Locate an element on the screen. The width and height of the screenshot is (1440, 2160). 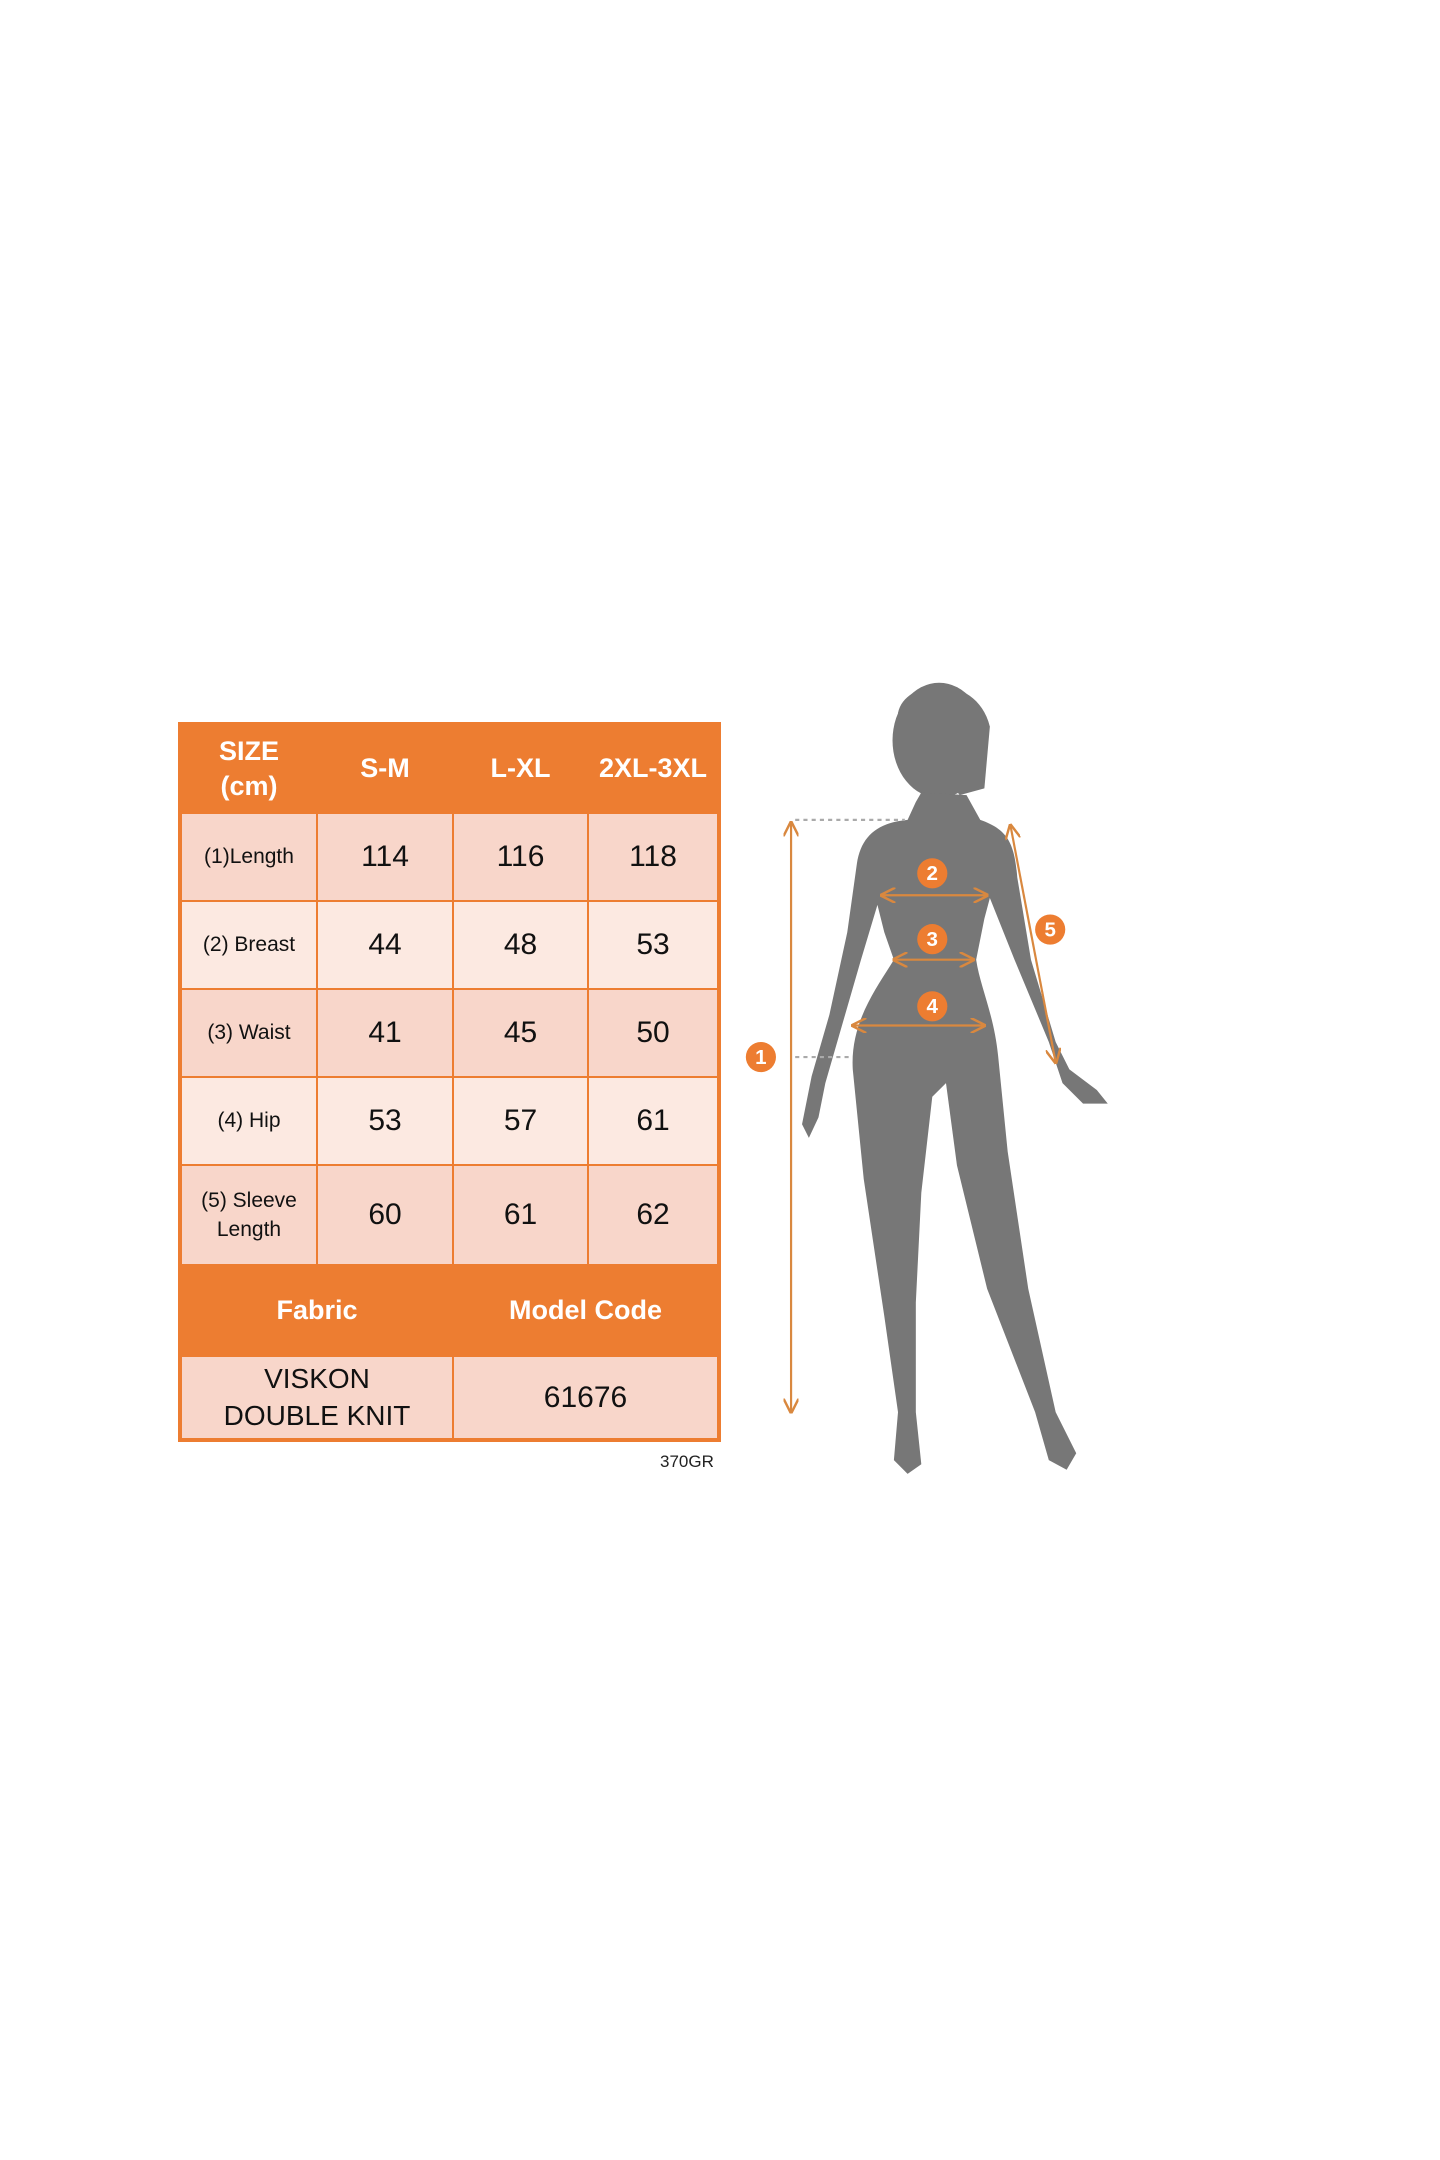
table-row: (5) Sleeve Length 60 61 62 is located at coordinates (449, 1215).